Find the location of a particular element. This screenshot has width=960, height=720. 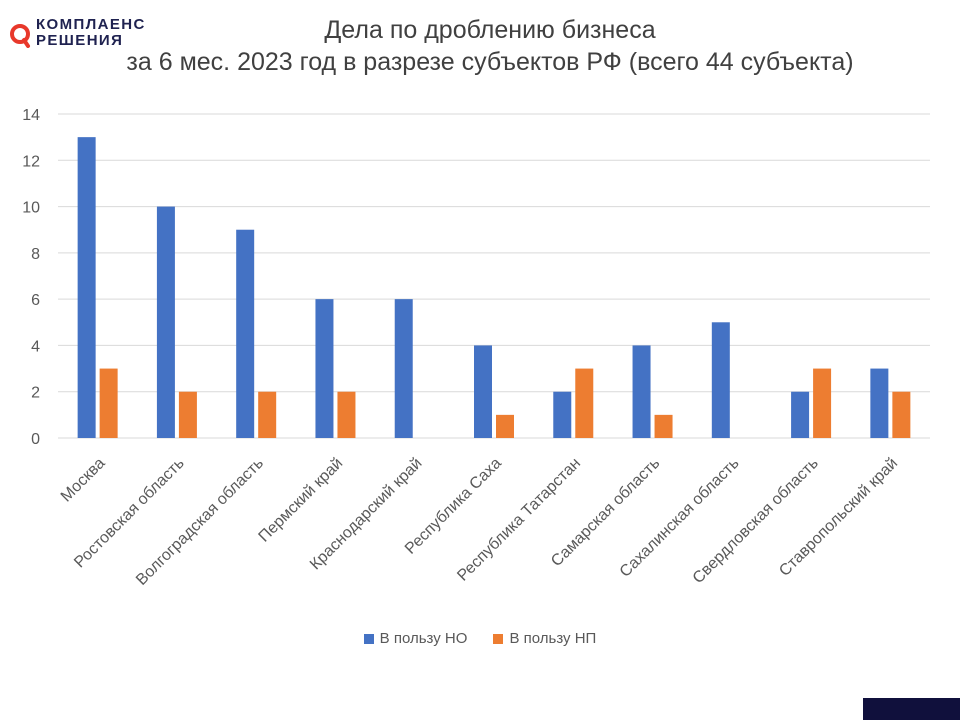

chart-title-line1: Дела по дроблению бизнеса is located at coordinates (490, 30).